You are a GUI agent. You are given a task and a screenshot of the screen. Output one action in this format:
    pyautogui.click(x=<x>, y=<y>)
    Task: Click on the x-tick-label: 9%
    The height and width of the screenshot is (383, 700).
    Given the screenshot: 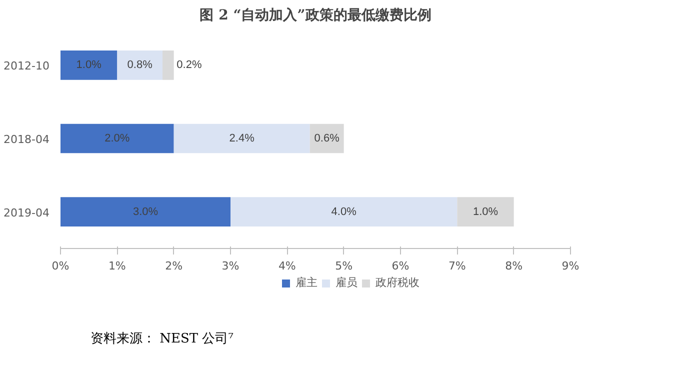 What is the action you would take?
    pyautogui.click(x=571, y=266)
    